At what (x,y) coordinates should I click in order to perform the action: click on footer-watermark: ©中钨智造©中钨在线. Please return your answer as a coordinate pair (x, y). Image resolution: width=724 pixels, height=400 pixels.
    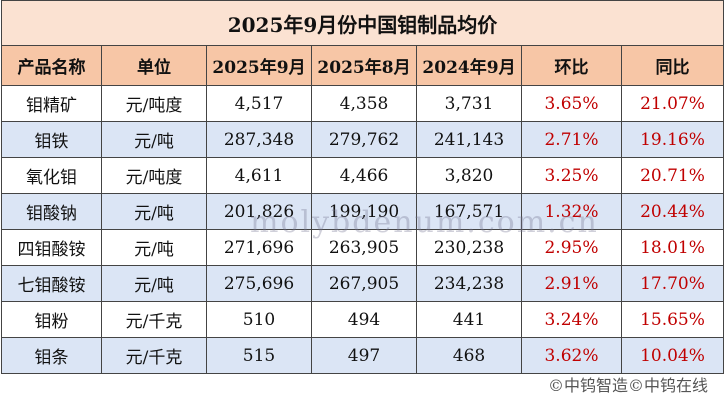
    Looking at the image, I should click on (627, 385).